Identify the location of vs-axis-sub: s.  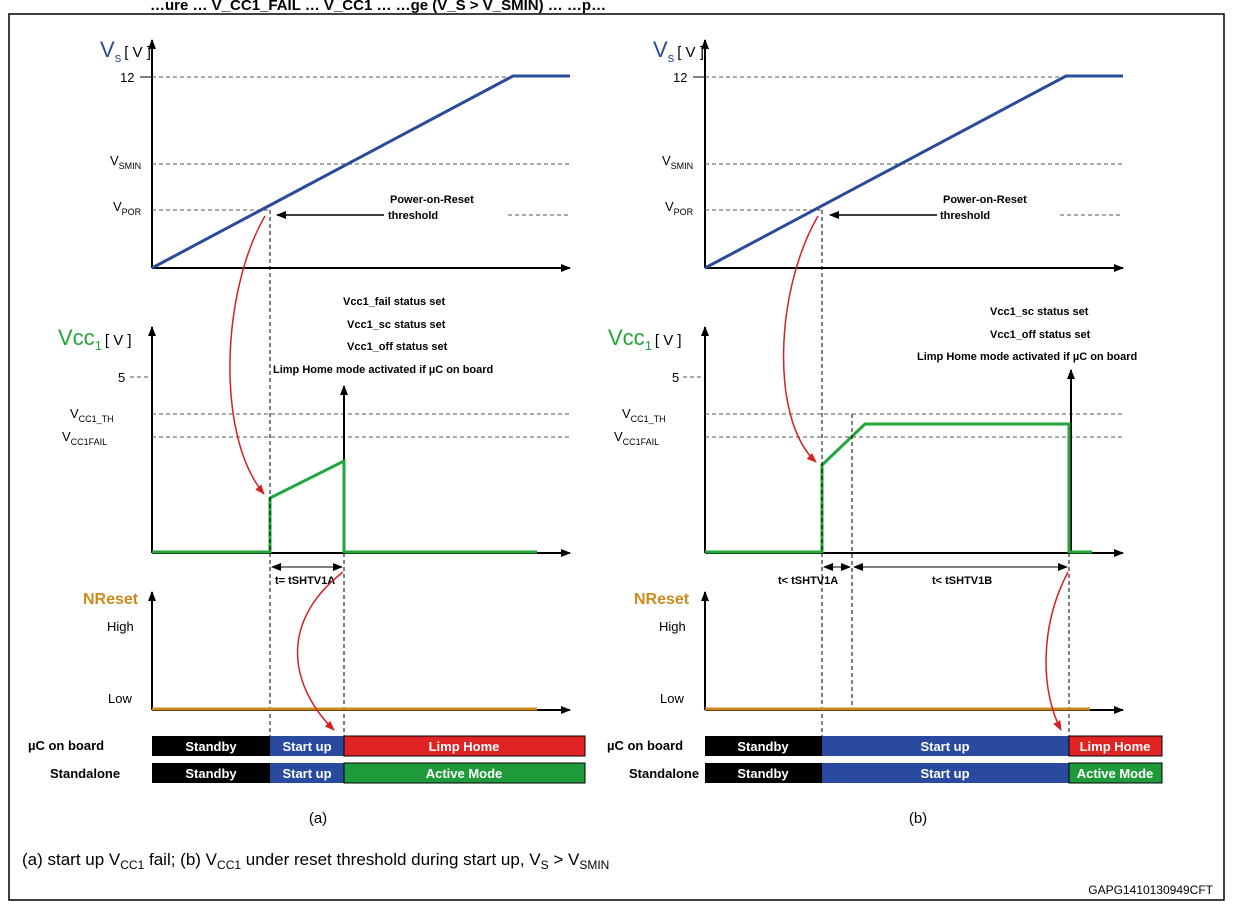
(118, 57).